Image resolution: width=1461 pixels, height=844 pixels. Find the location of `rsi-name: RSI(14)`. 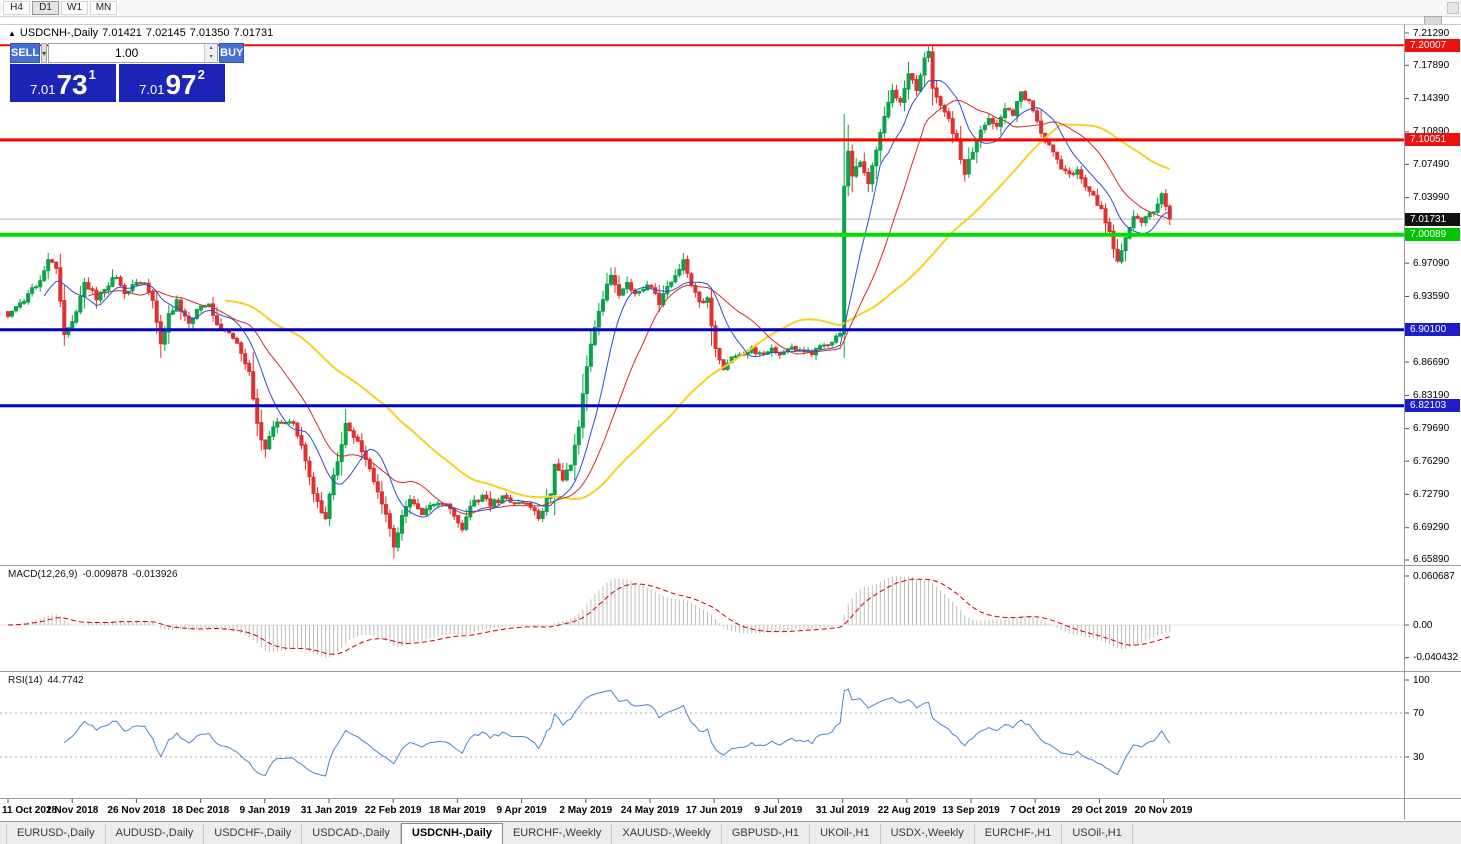

rsi-name: RSI(14) is located at coordinates (25, 680).